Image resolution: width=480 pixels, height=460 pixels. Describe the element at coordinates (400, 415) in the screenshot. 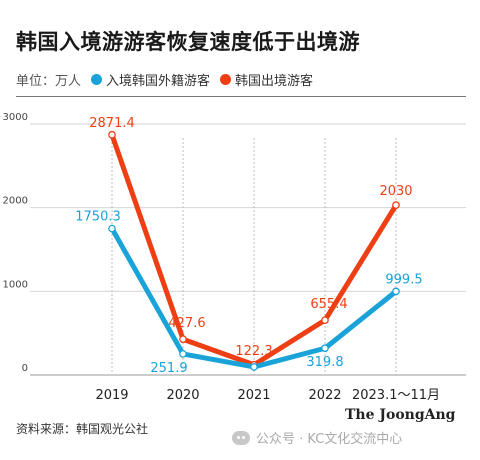

I see `publisher-logo: The JoongAng` at that location.